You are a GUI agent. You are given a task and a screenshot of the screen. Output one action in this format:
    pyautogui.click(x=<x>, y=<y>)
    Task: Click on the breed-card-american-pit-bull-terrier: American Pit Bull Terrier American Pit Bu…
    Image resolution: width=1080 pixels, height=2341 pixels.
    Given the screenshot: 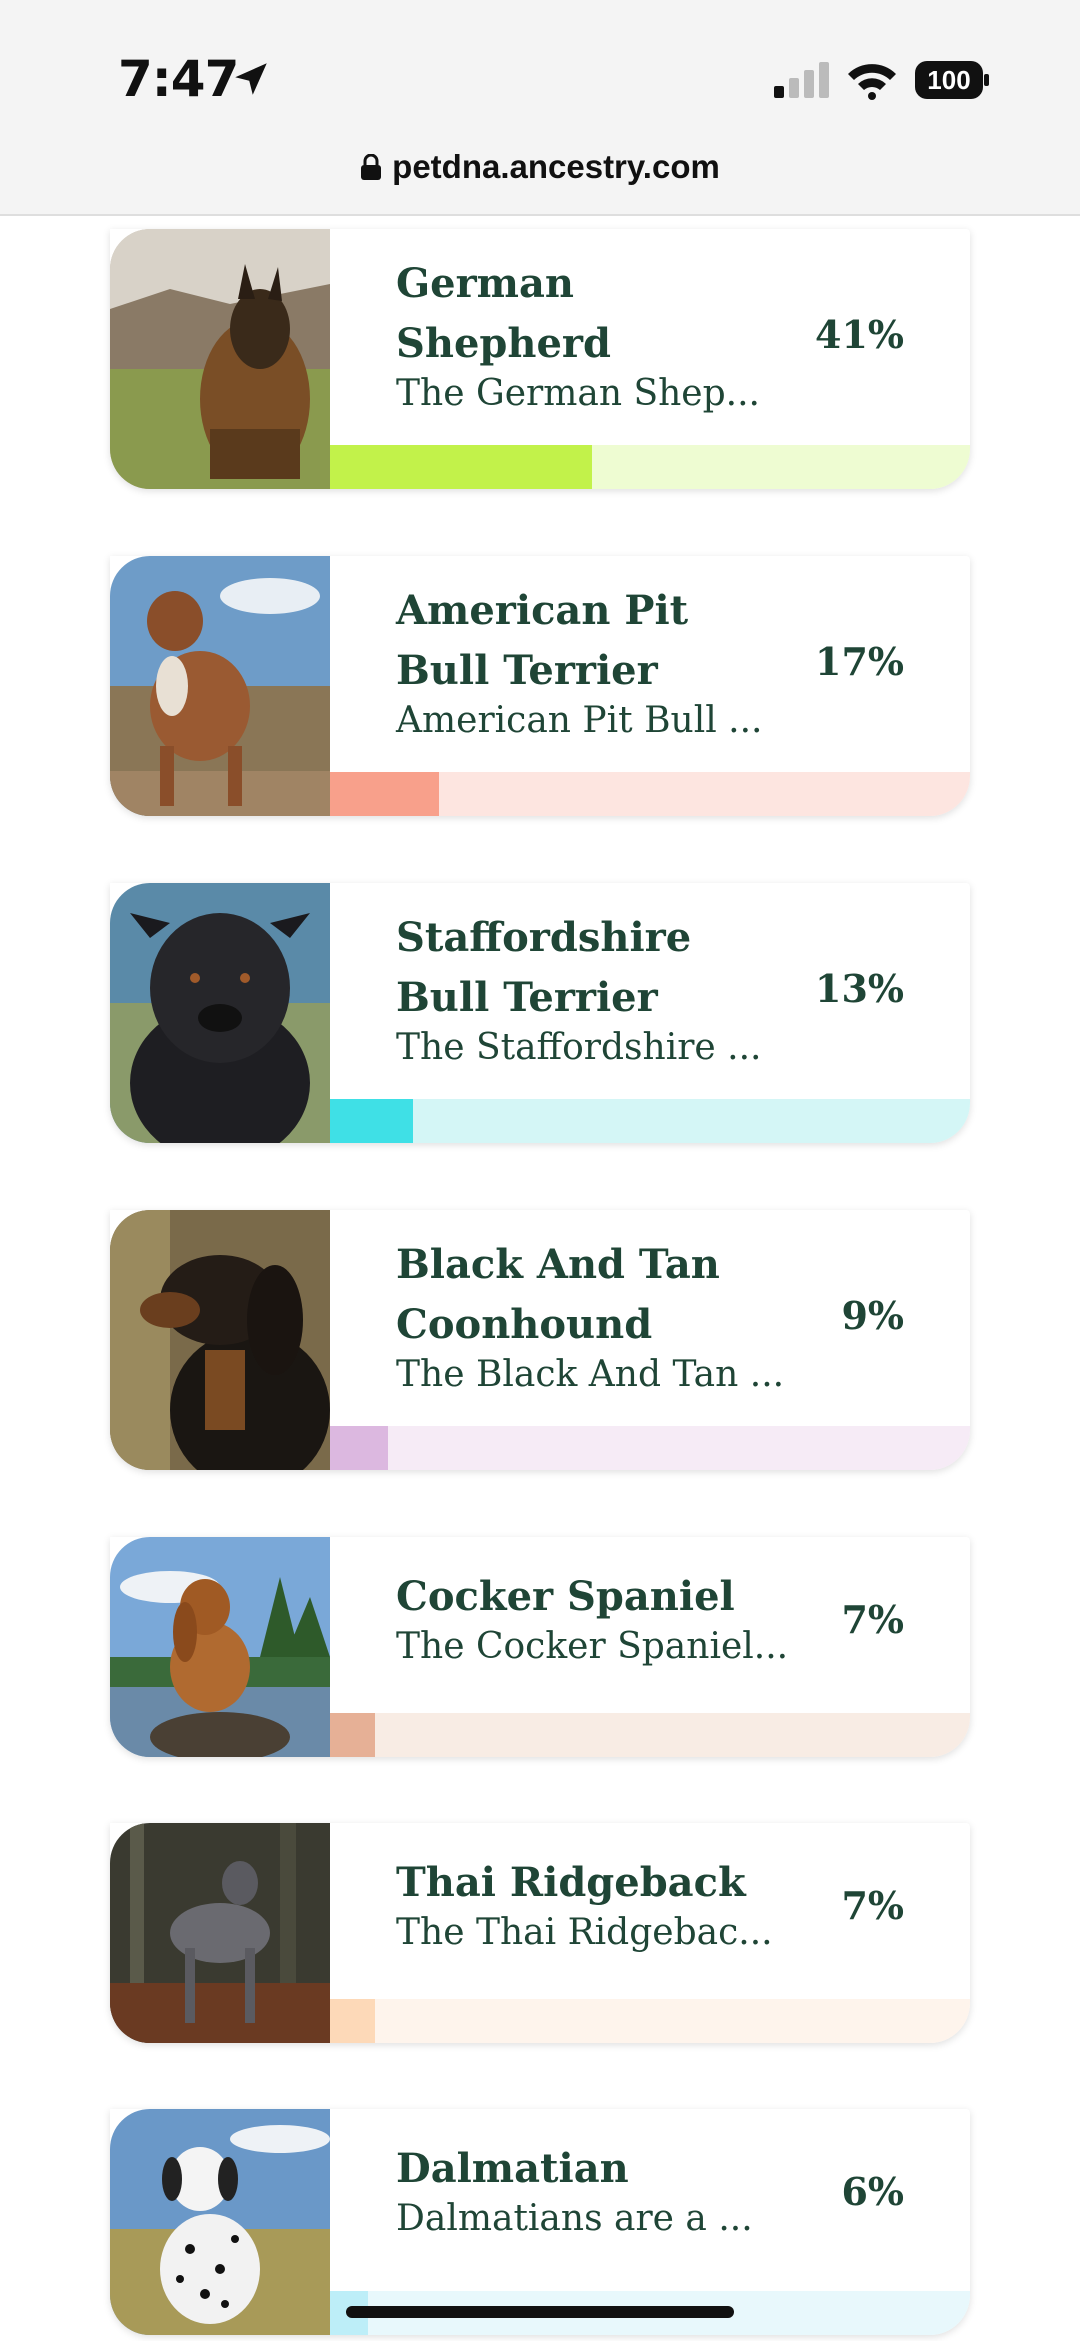 What is the action you would take?
    pyautogui.click(x=540, y=686)
    